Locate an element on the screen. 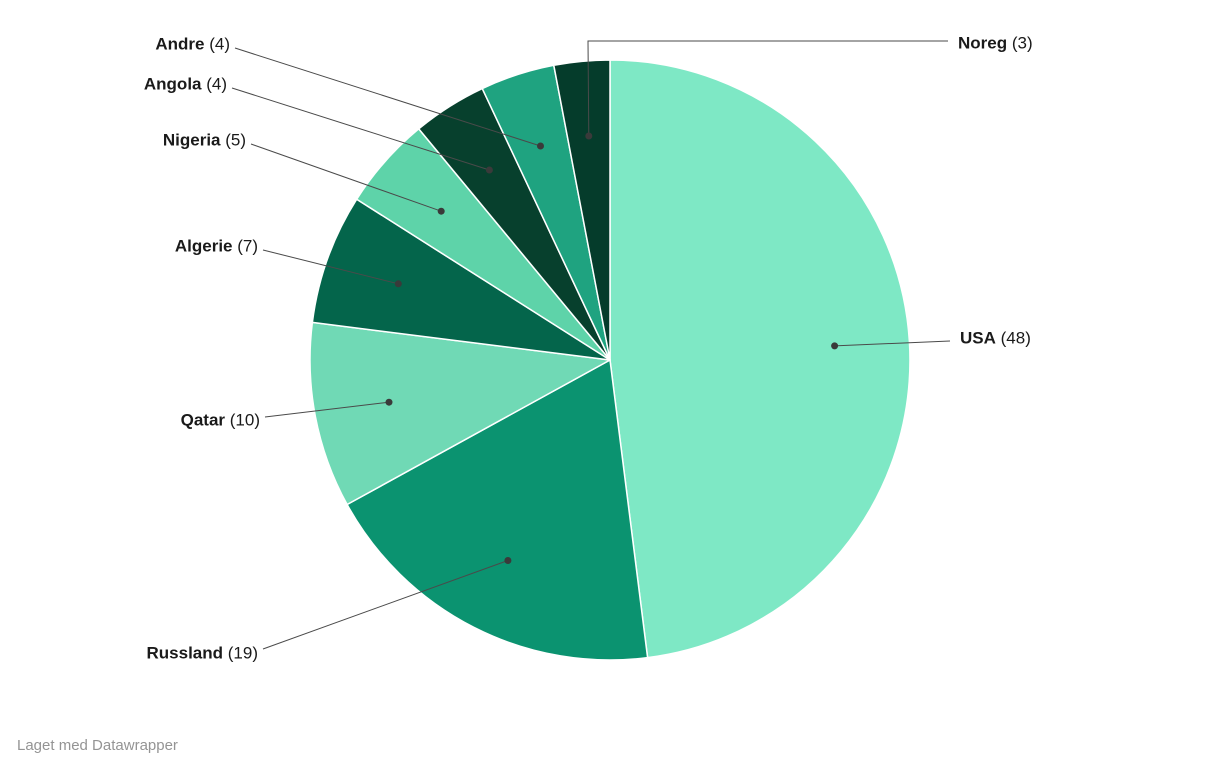 The height and width of the screenshot is (766, 1220). label-dot-angola is located at coordinates (489, 170).